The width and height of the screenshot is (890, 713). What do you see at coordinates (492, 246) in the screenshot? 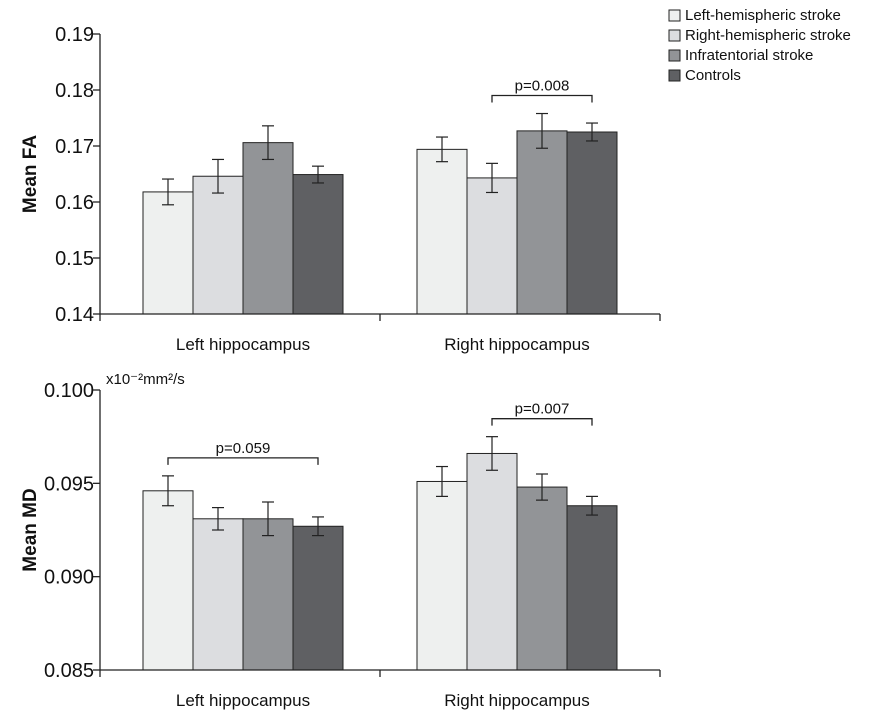
I see `bar-0-s1-c1` at bounding box center [492, 246].